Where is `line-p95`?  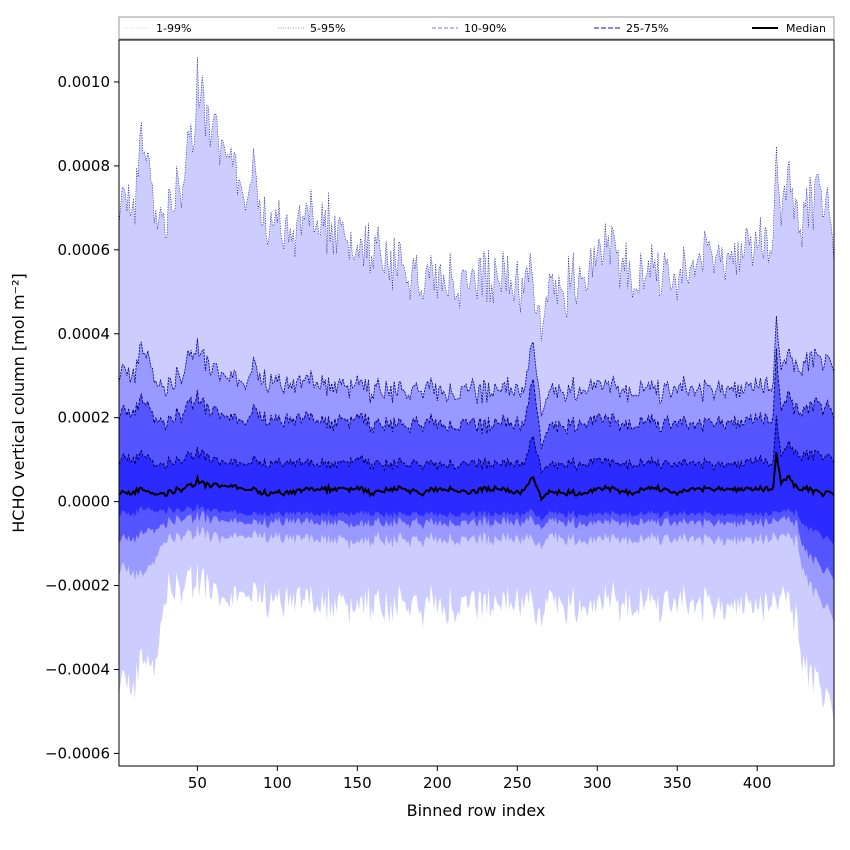 line-p95 is located at coordinates (476, 366).